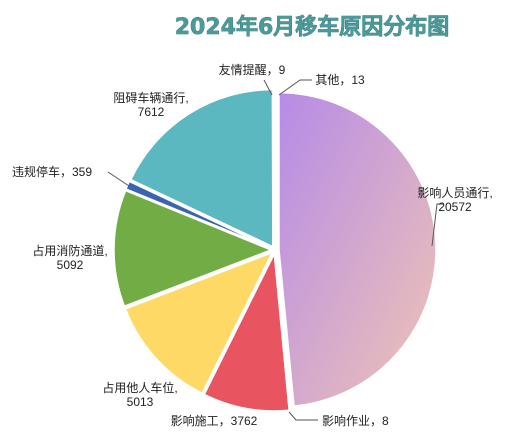 The image size is (531, 435). I want to click on slice-label-3: 影响施工，3762, so click(214, 420).